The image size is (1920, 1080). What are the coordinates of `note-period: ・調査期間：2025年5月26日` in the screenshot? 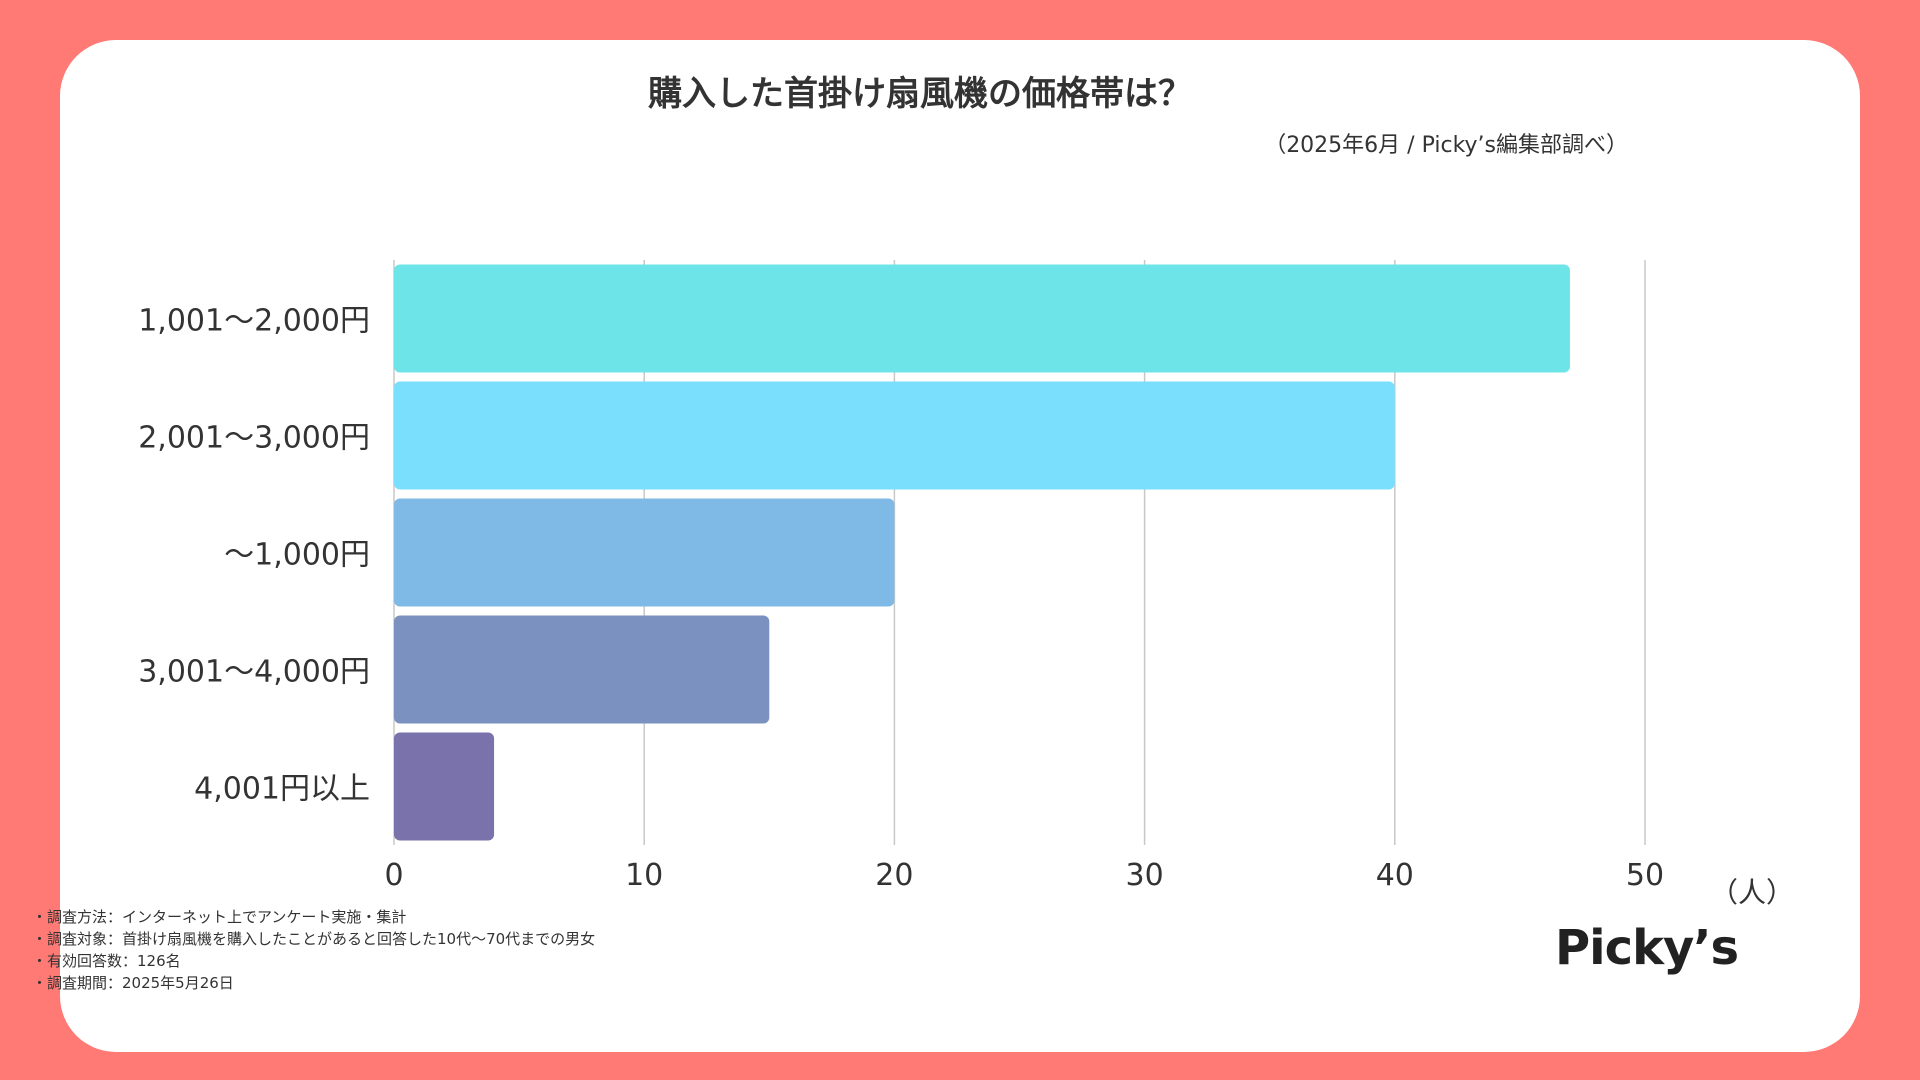 It's located at (133, 983).